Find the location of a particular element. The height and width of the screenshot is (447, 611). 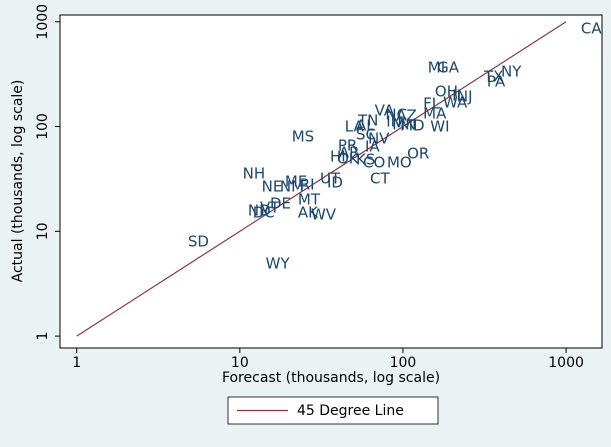

point-label: AK is located at coordinates (308, 212).